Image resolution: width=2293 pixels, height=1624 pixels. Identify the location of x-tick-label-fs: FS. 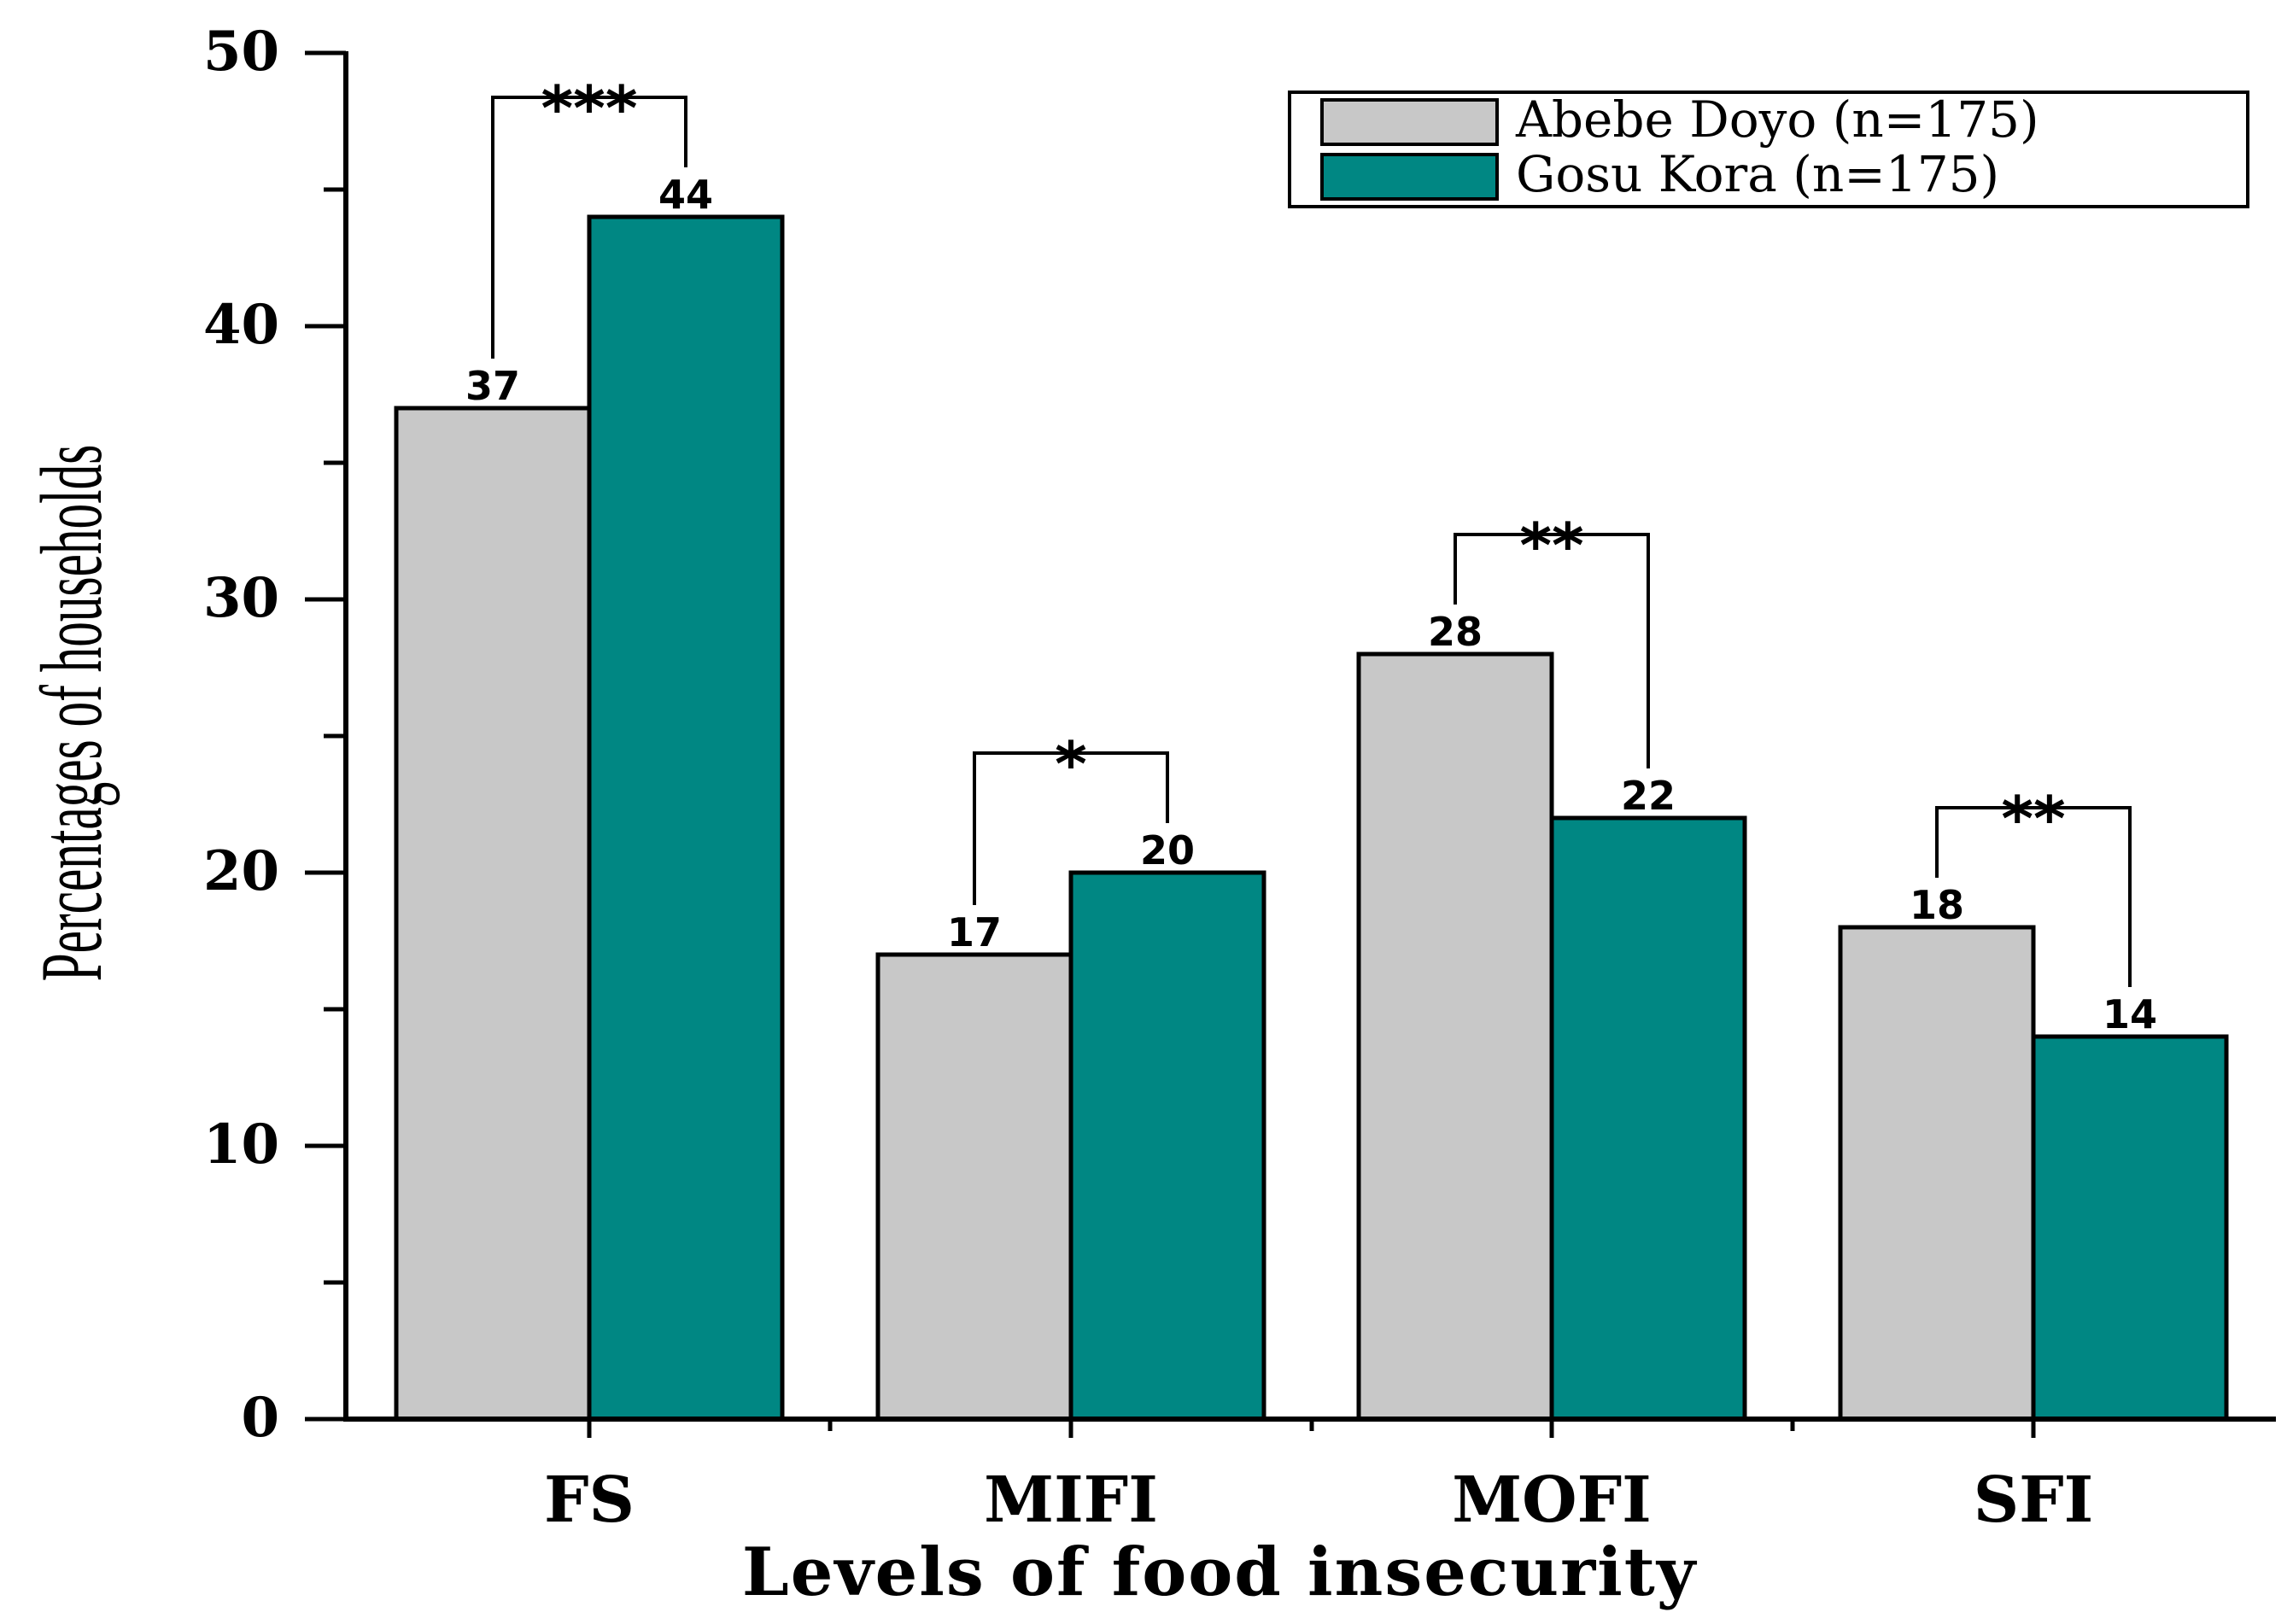
(589, 1500).